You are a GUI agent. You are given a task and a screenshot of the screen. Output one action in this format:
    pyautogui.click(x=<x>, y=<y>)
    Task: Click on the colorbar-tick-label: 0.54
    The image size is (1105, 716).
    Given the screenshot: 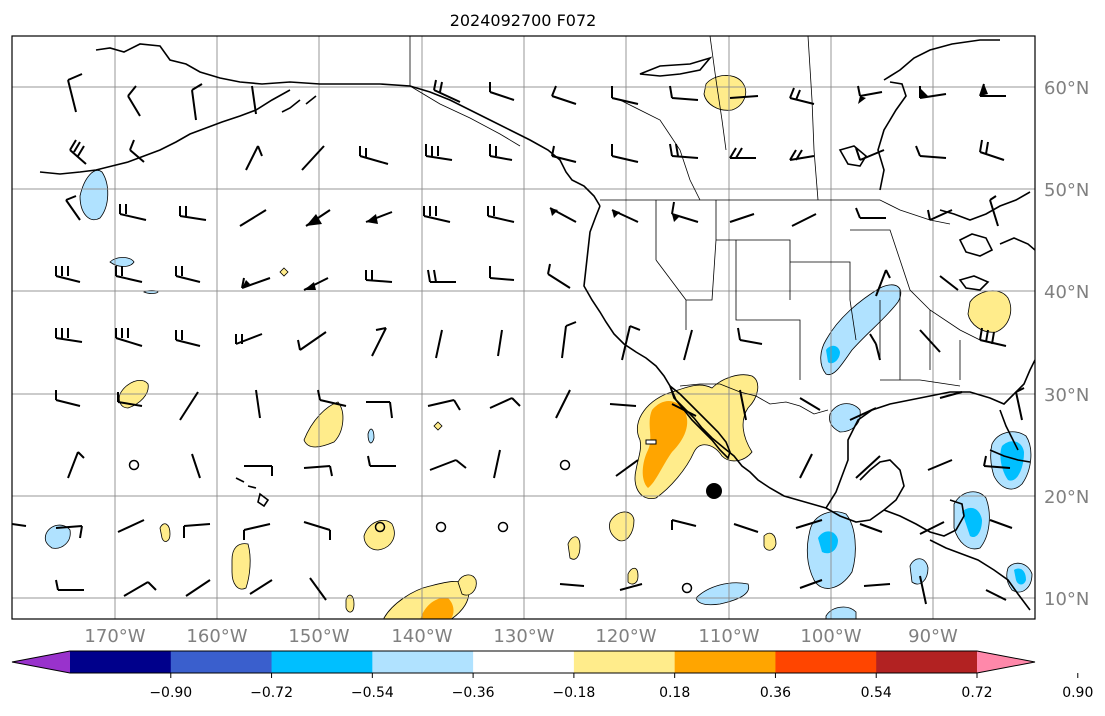 What is the action you would take?
    pyautogui.click(x=876, y=693)
    